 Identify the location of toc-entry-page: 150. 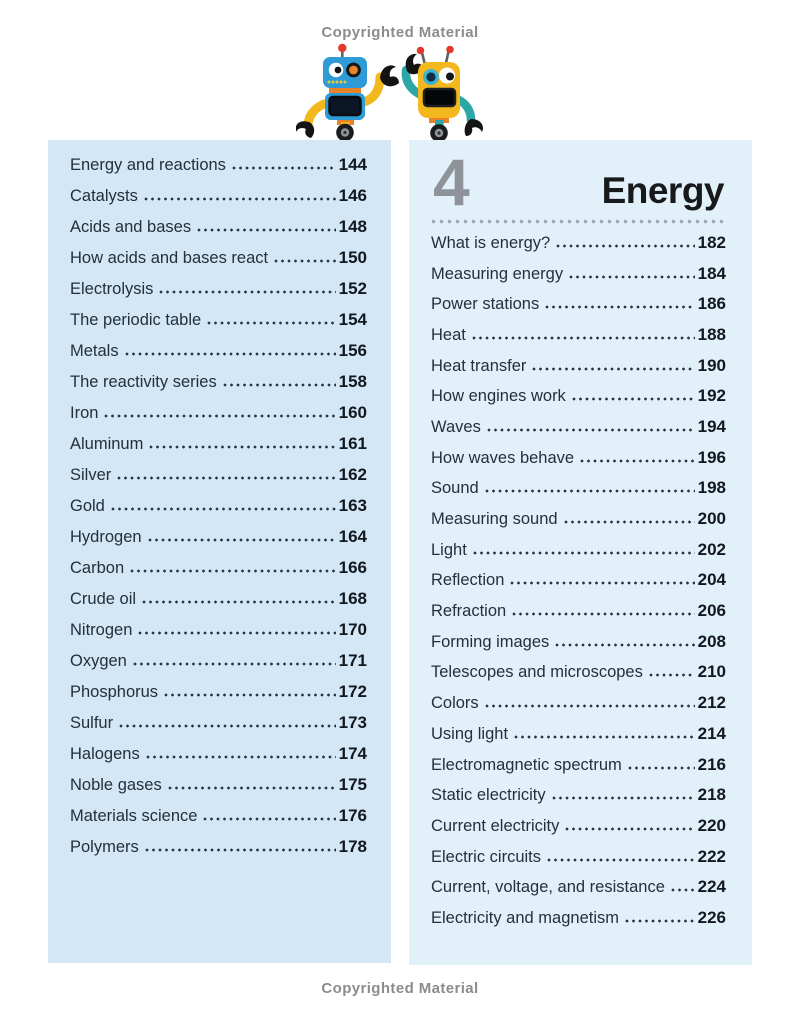
(352, 257).